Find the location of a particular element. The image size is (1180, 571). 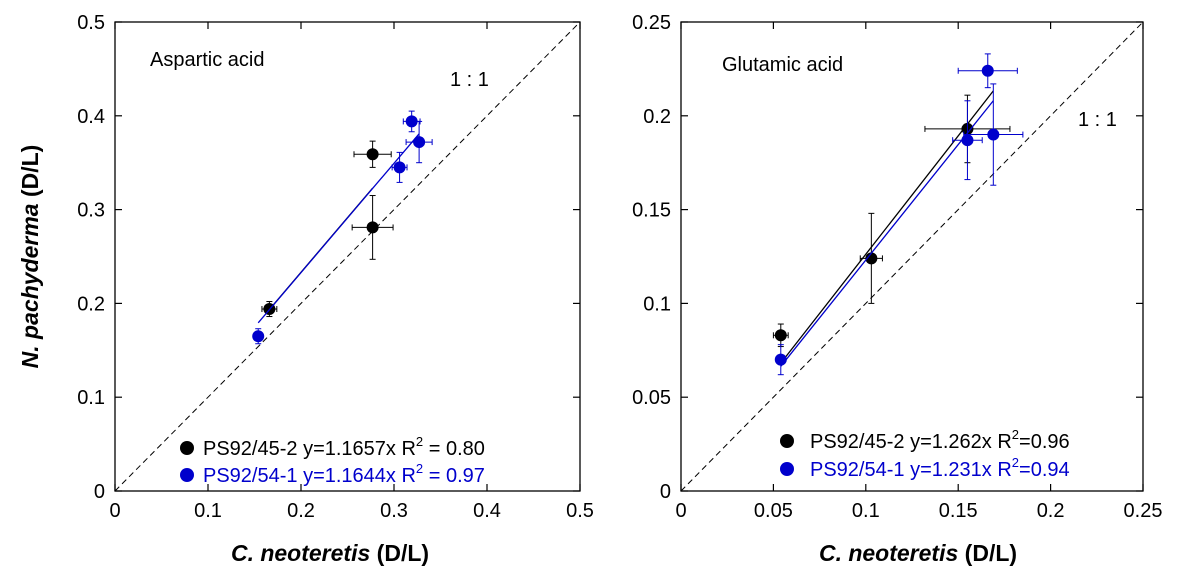

x-tick-label: 0.5 is located at coordinates (580, 511).